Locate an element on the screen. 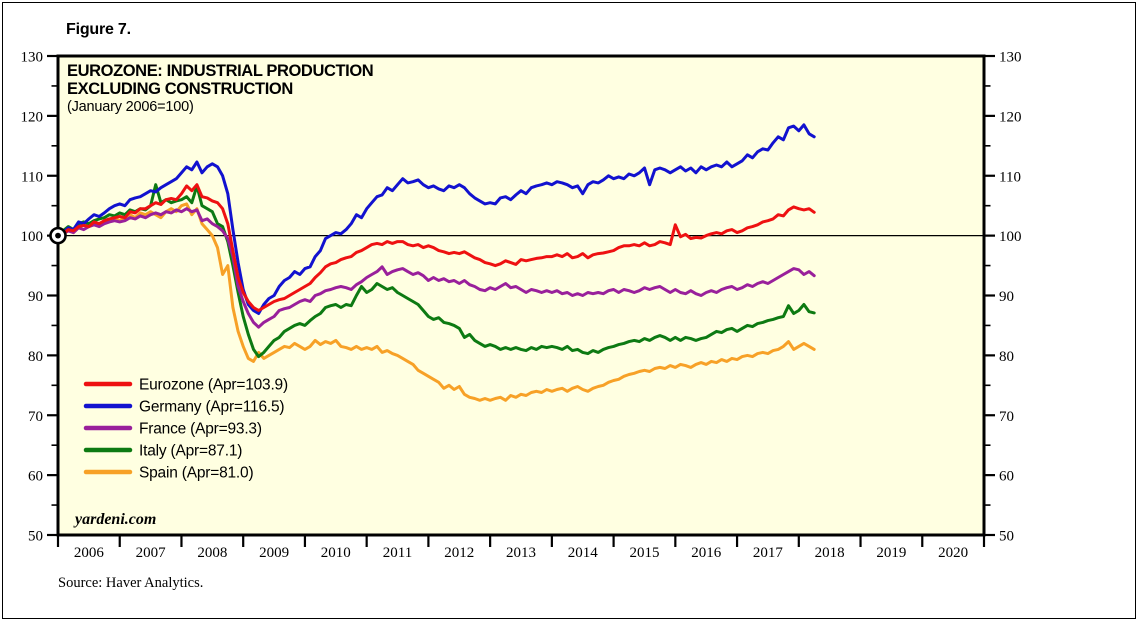 This screenshot has width=1138, height=621. y-tick-label-right: 60 is located at coordinates (1006, 477).